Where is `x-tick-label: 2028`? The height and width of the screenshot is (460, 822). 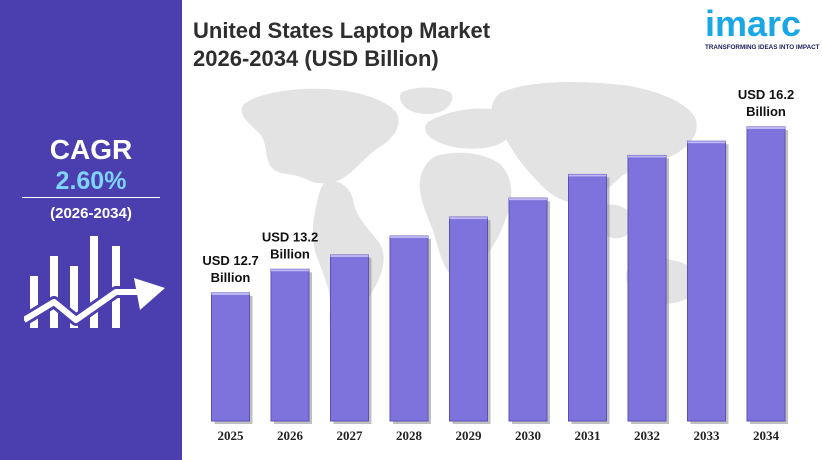
x-tick-label: 2028 is located at coordinates (409, 435).